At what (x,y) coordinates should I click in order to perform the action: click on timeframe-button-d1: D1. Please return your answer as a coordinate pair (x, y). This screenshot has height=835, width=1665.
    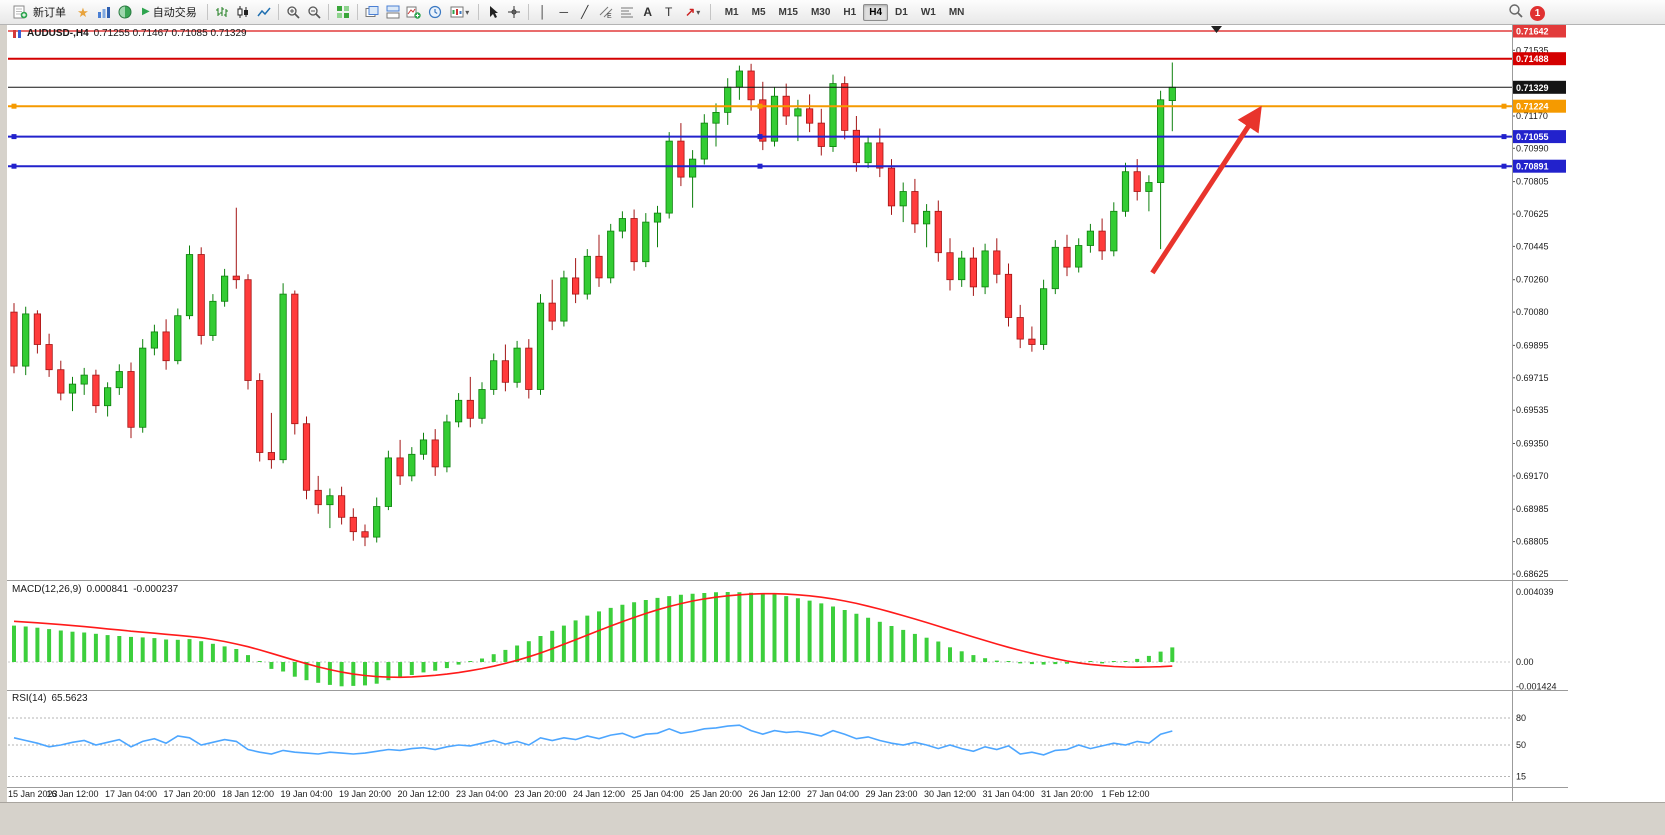
    Looking at the image, I should click on (901, 12).